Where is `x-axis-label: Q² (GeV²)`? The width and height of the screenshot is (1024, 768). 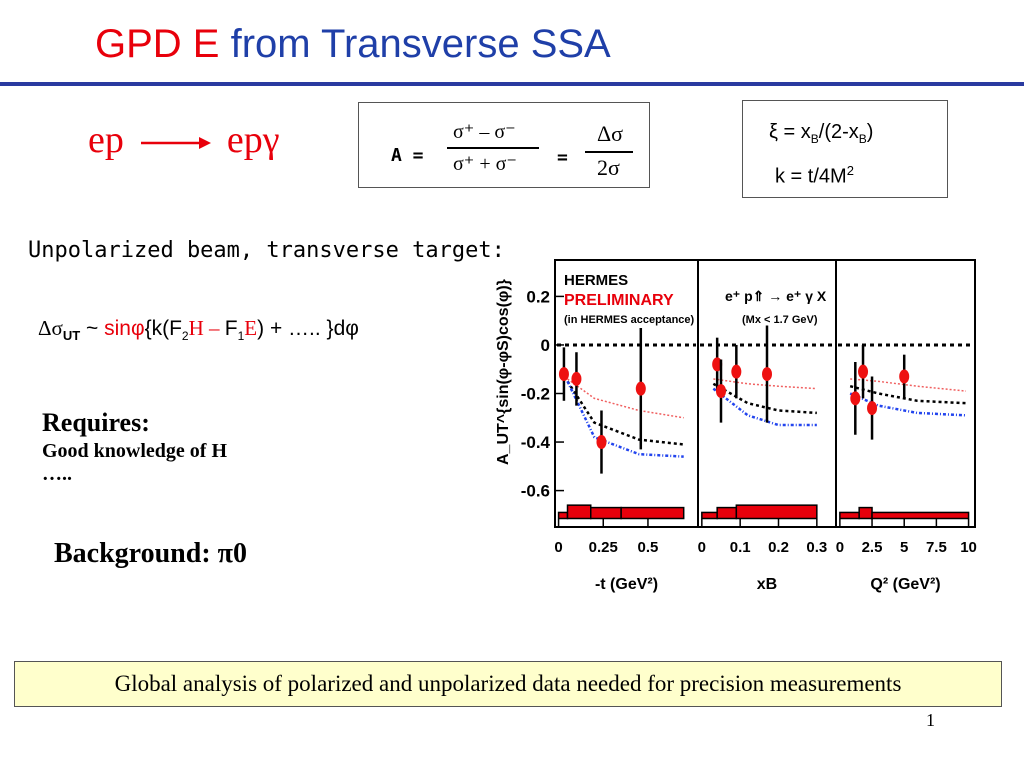 x-axis-label: Q² (GeV²) is located at coordinates (905, 584).